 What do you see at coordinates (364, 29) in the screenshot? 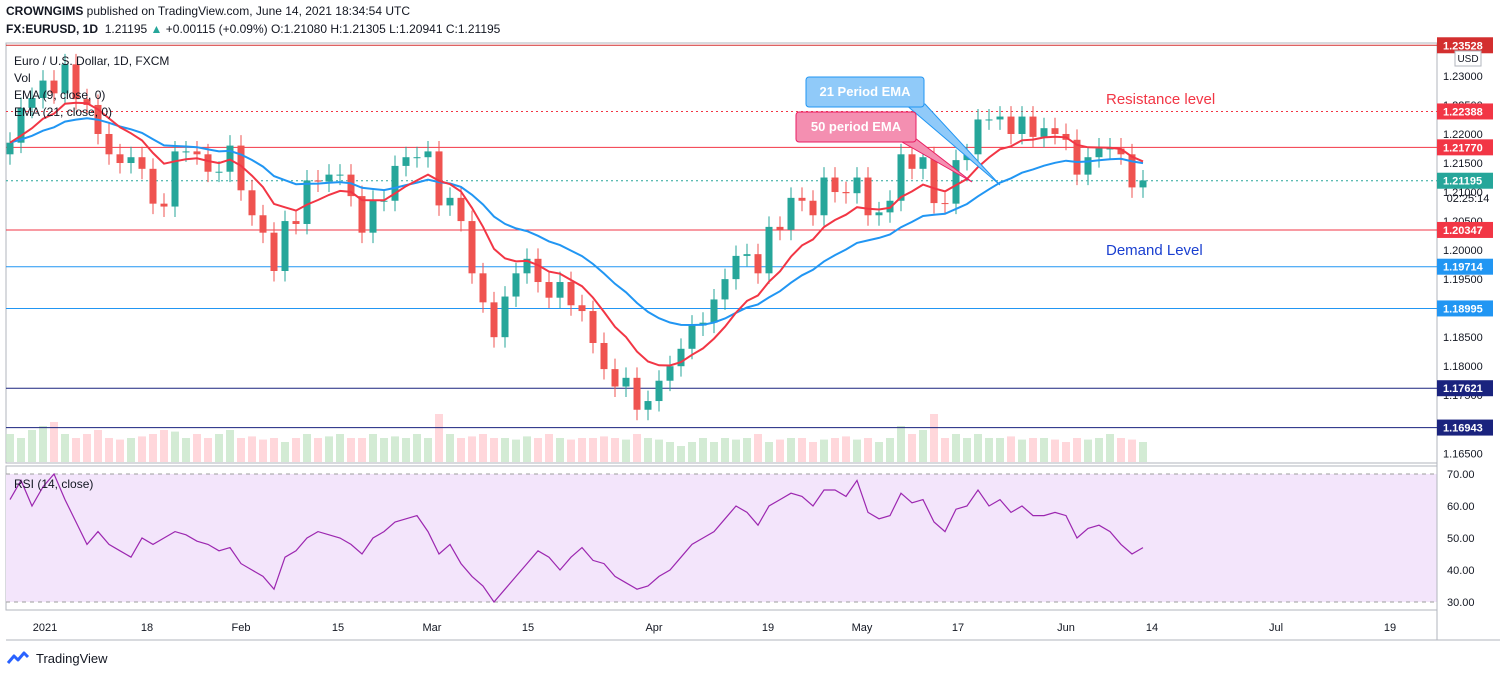
I see `high-value: 1.21305` at bounding box center [364, 29].